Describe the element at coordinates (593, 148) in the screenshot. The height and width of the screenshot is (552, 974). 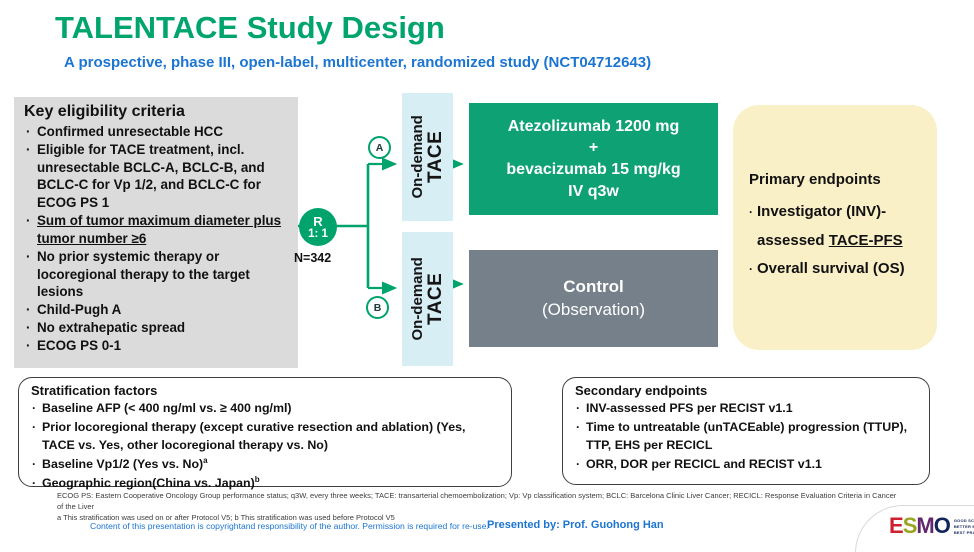
I see `experimental-arm-line: +` at that location.